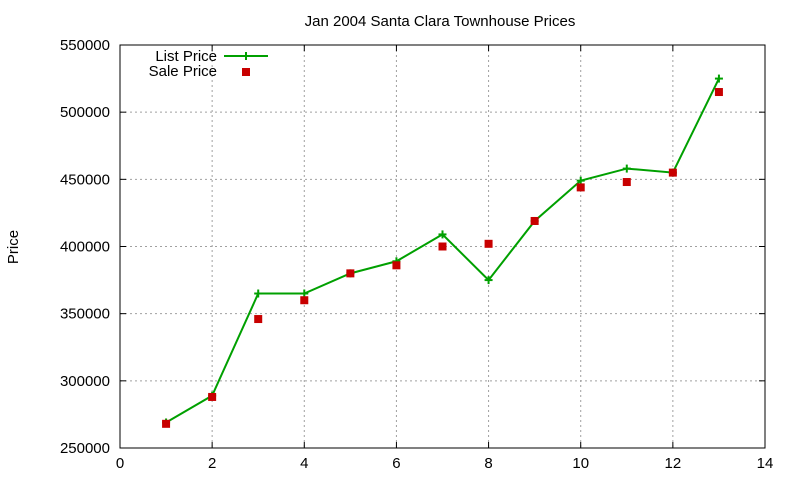 Image resolution: width=800 pixels, height=480 pixels. Describe the element at coordinates (85, 247) in the screenshot. I see `y-tick-label: 400000` at that location.